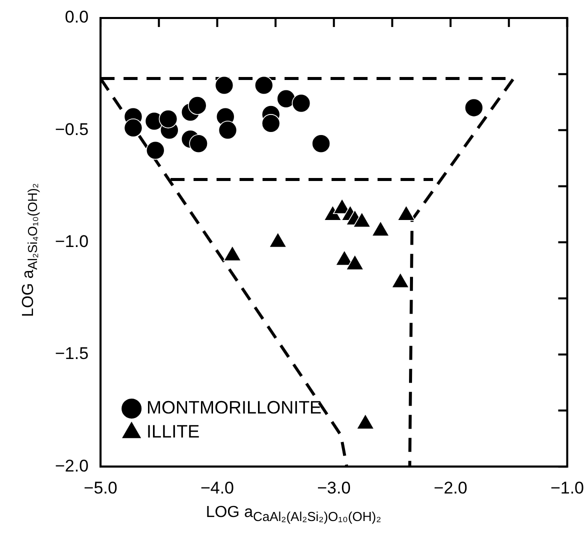  Describe the element at coordinates (101, 488) in the screenshot. I see `x-tick-label: −5.0` at that location.